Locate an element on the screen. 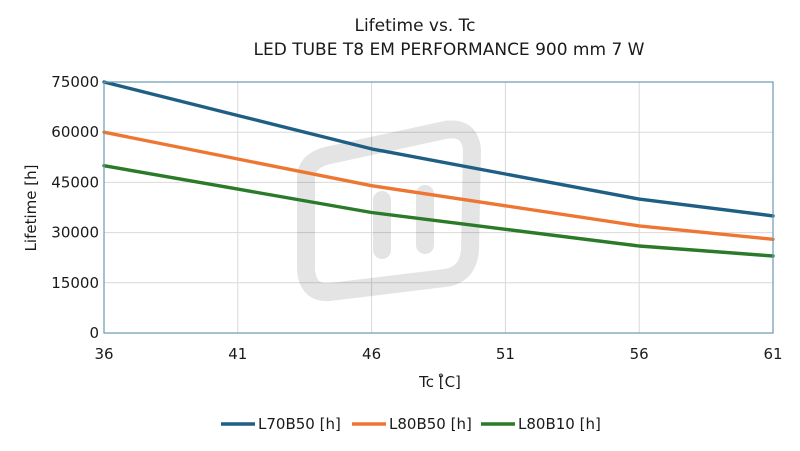 Image resolution: width=800 pixels, height=451 pixels. x-tick-label: 36 is located at coordinates (103, 354).